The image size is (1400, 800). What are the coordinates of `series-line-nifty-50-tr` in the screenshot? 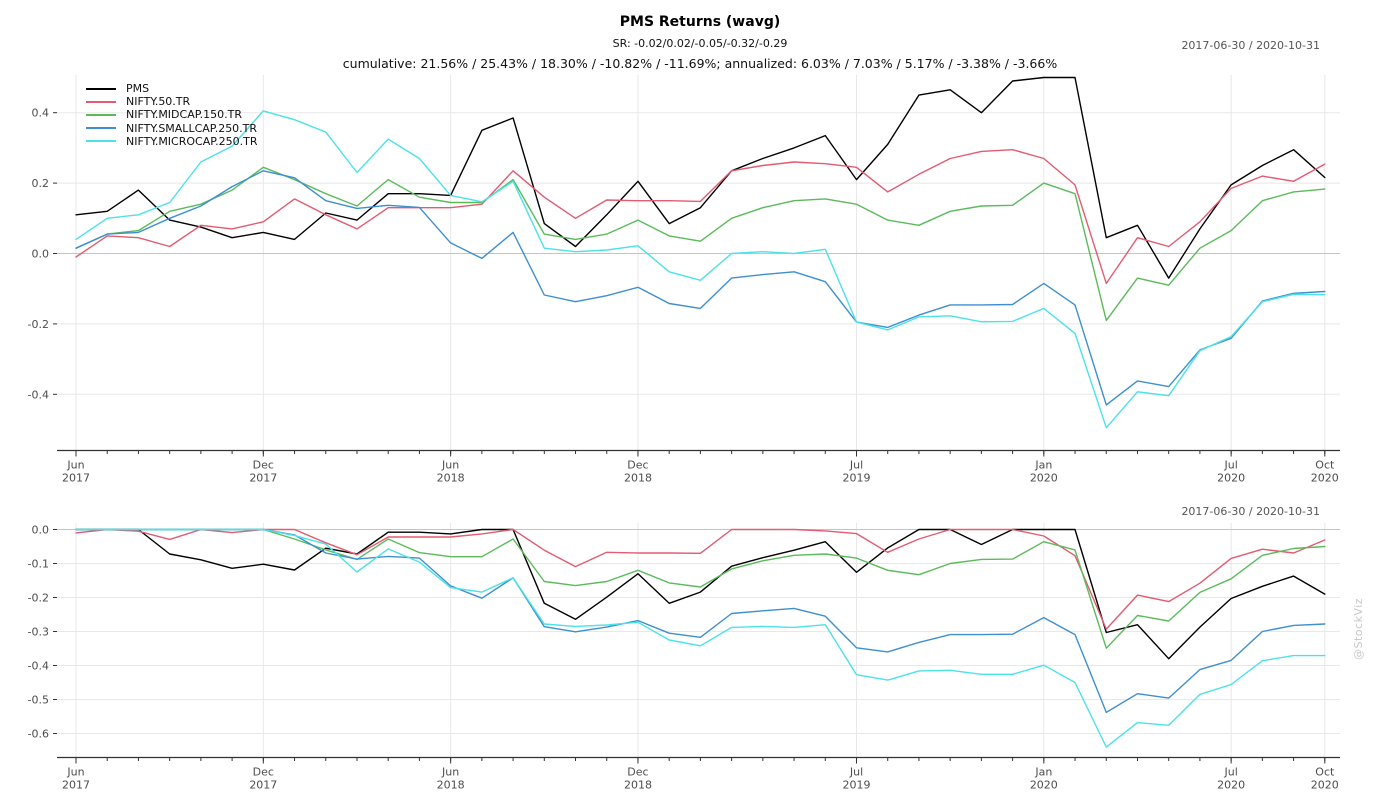 It's located at (700, 579).